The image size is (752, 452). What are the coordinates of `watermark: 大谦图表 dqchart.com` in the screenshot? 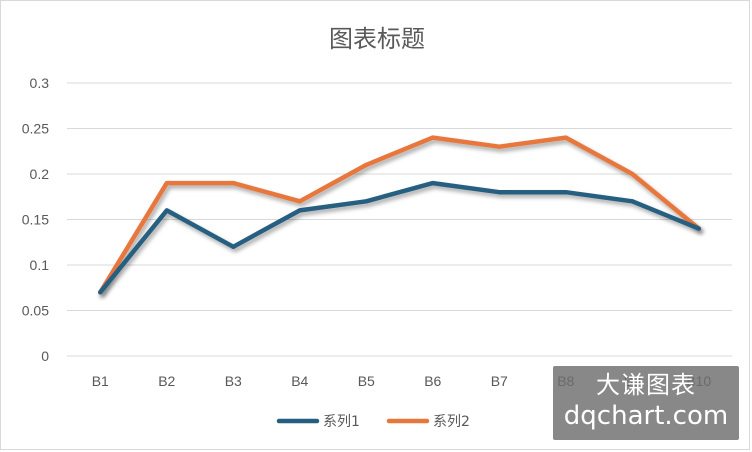 It's located at (646, 403).